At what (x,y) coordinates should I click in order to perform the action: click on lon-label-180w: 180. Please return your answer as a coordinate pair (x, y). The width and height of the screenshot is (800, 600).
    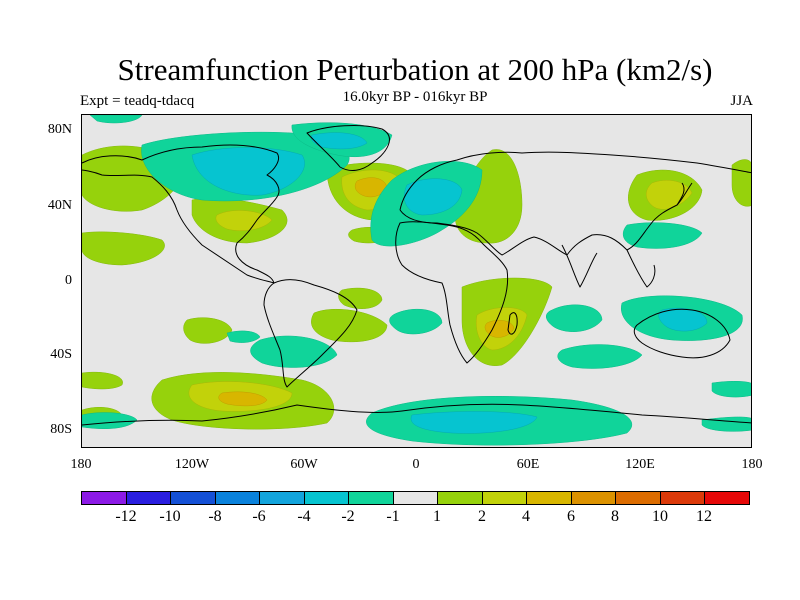
    Looking at the image, I should click on (81, 464).